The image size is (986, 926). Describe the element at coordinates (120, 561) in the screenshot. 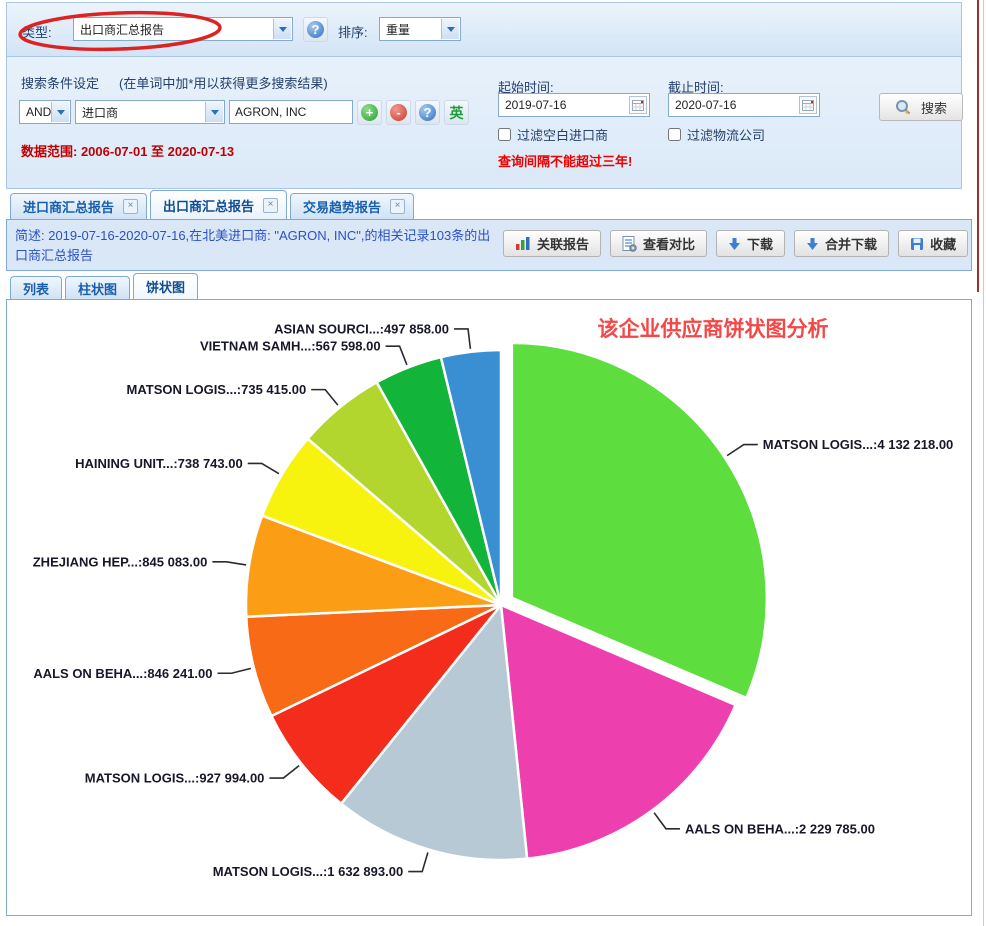

I see `pie-slice-label: ZHEJIANG HEP...:845 083.00` at that location.